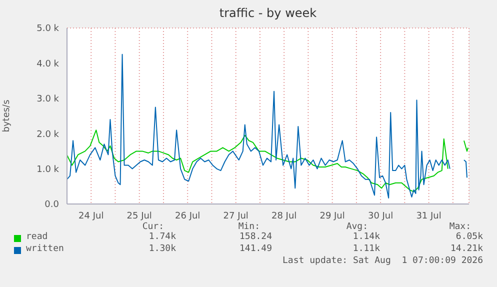  I want to click on x-tick-label: 30 Jul, so click(381, 216).